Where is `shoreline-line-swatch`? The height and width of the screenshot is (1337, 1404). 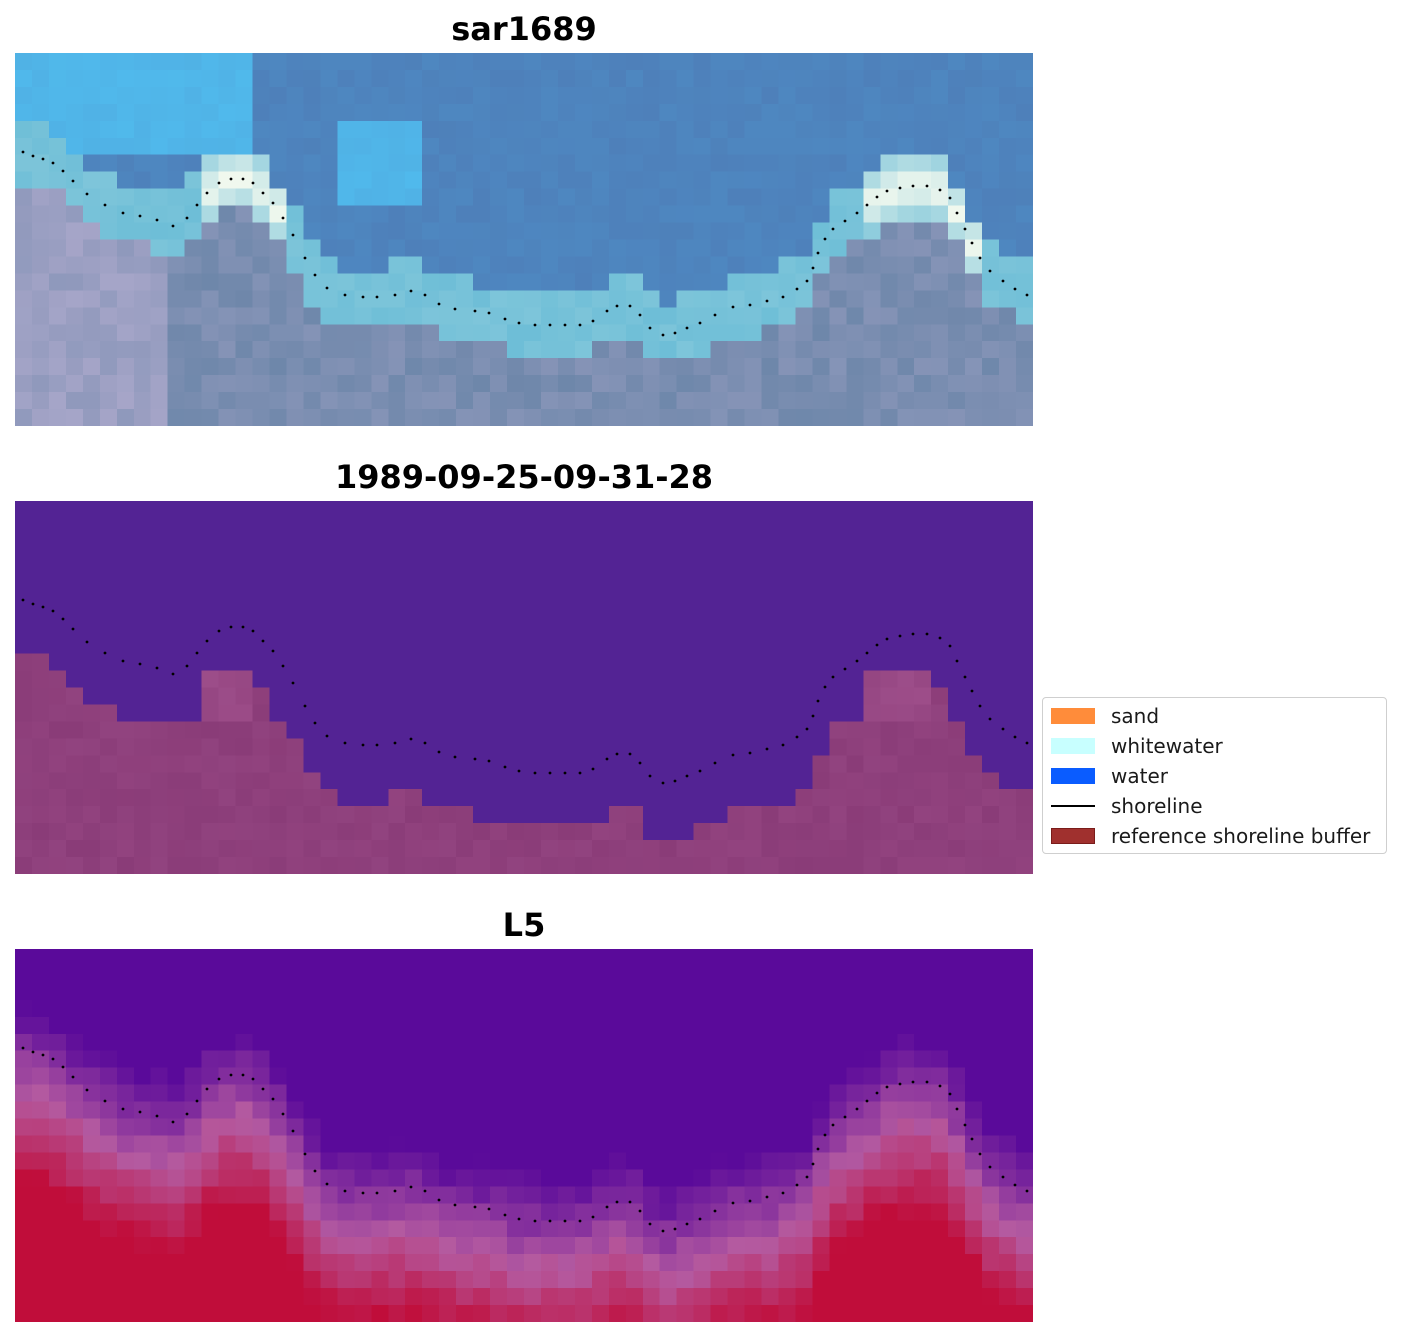 shoreline-line-swatch is located at coordinates (1073, 806).